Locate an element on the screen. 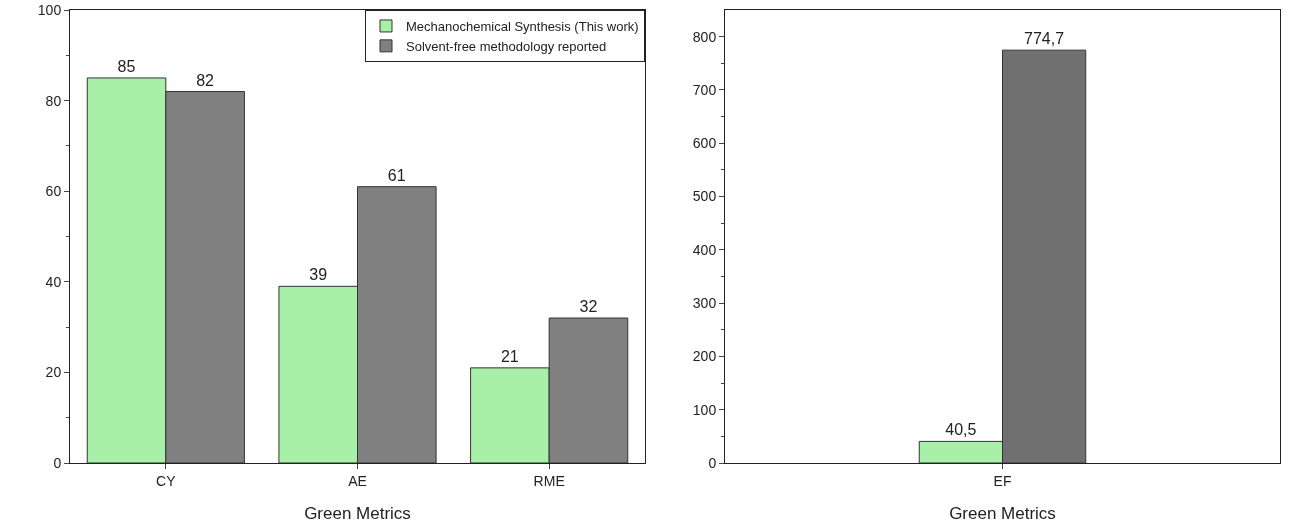 This screenshot has width=1290, height=523. data-label: 40,5 is located at coordinates (961, 430).